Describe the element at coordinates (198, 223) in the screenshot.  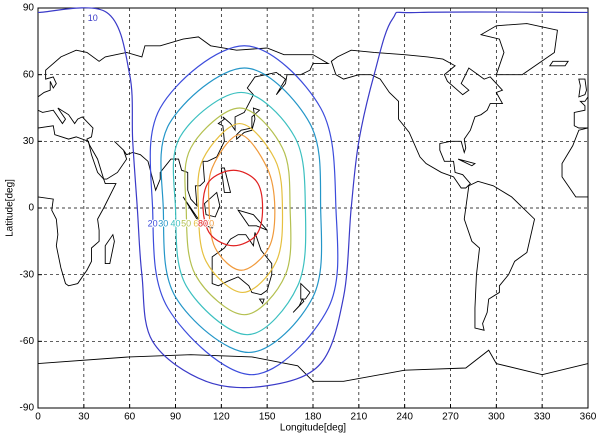
I see `contour-label: 60` at that location.